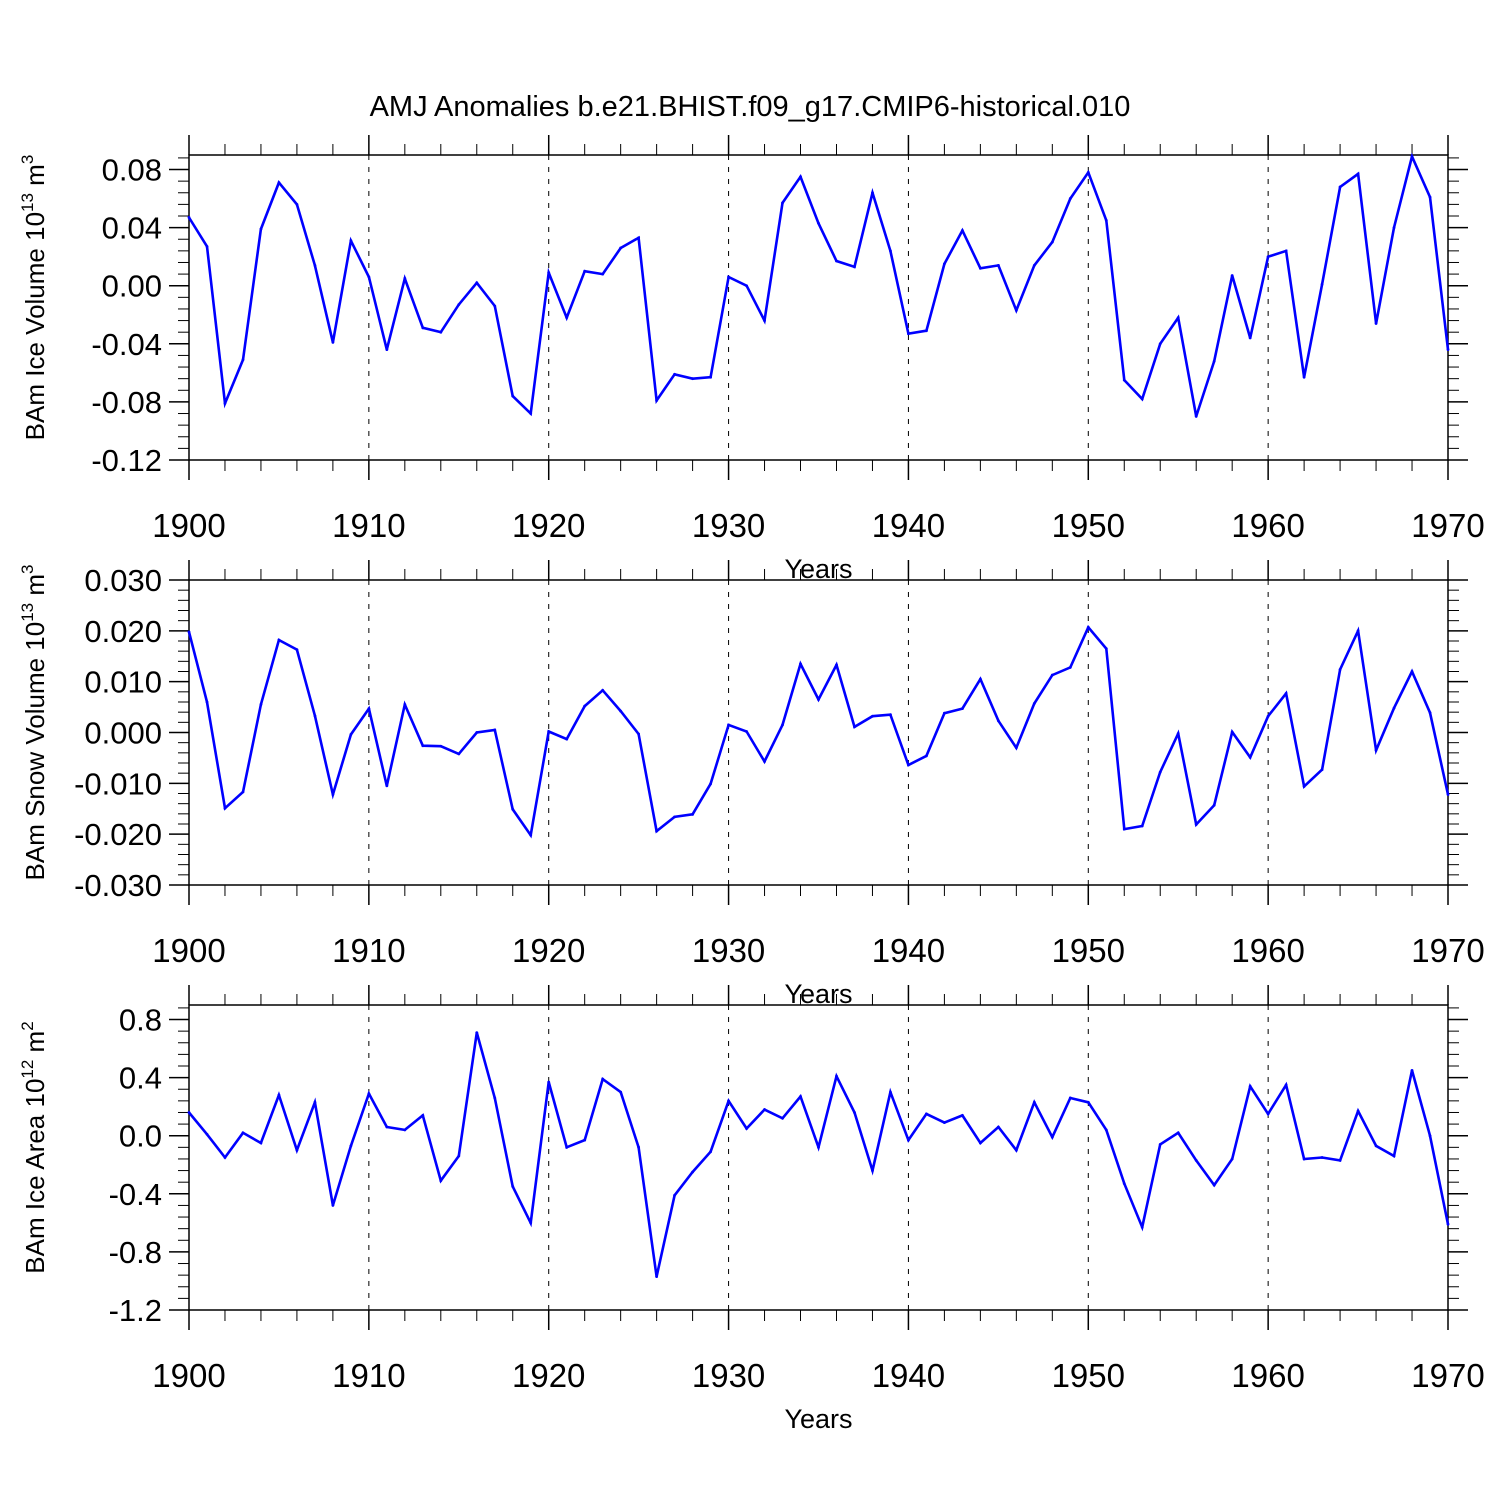 This screenshot has width=1500, height=1500. What do you see at coordinates (34, 298) in the screenshot?
I see `y-axis-label: BAm Ice Volume 1013 m3` at bounding box center [34, 298].